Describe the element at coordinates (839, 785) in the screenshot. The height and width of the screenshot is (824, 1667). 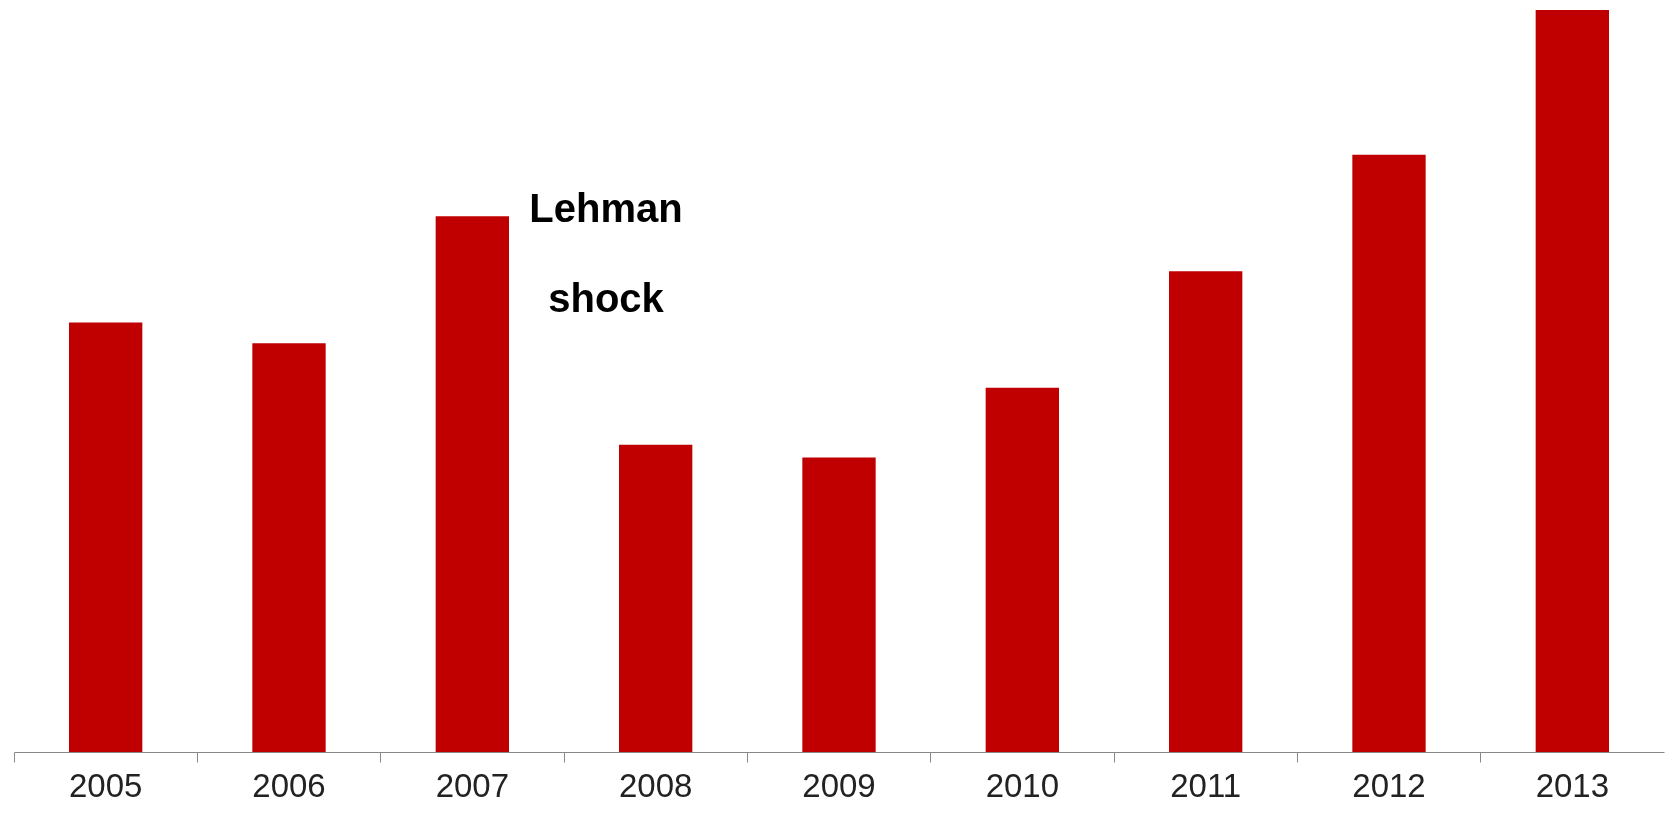
I see `x-tick-label: 2009` at that location.